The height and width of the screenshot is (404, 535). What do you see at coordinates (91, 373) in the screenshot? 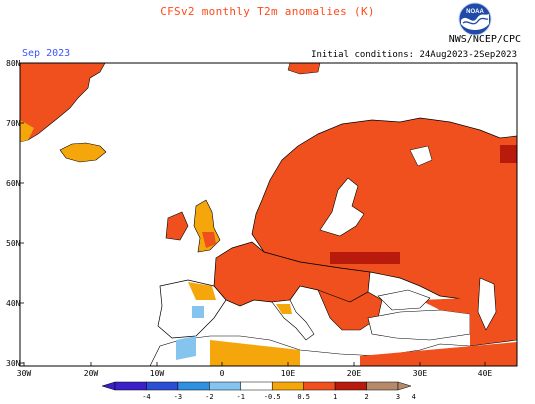
I see `lon-label: 20W` at bounding box center [91, 373].